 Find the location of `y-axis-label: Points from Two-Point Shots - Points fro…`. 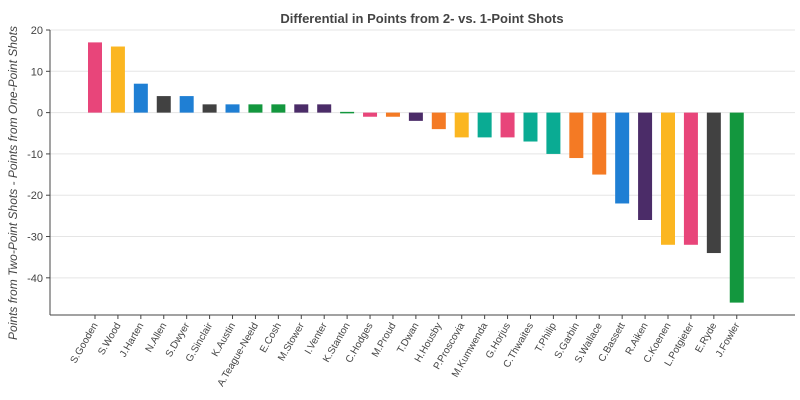

y-axis-label: Points from Two-Point Shots - Points fro… is located at coordinates (13, 183).